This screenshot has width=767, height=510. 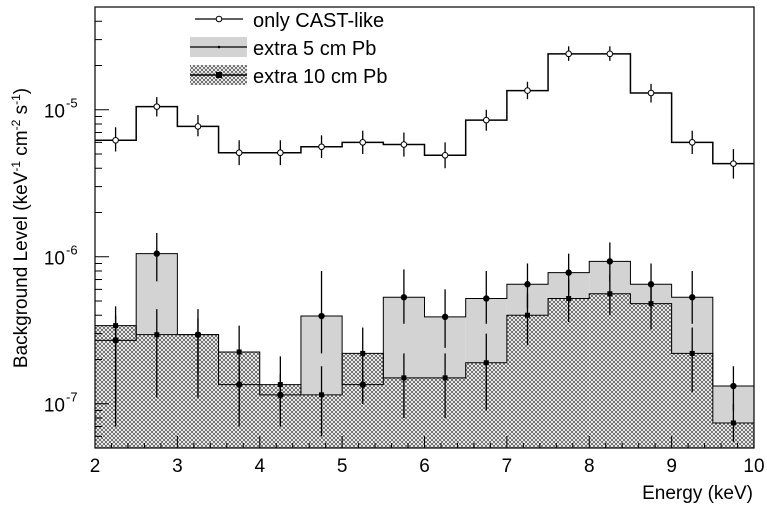 I want to click on legend-marker-5cm, so click(x=219, y=47).